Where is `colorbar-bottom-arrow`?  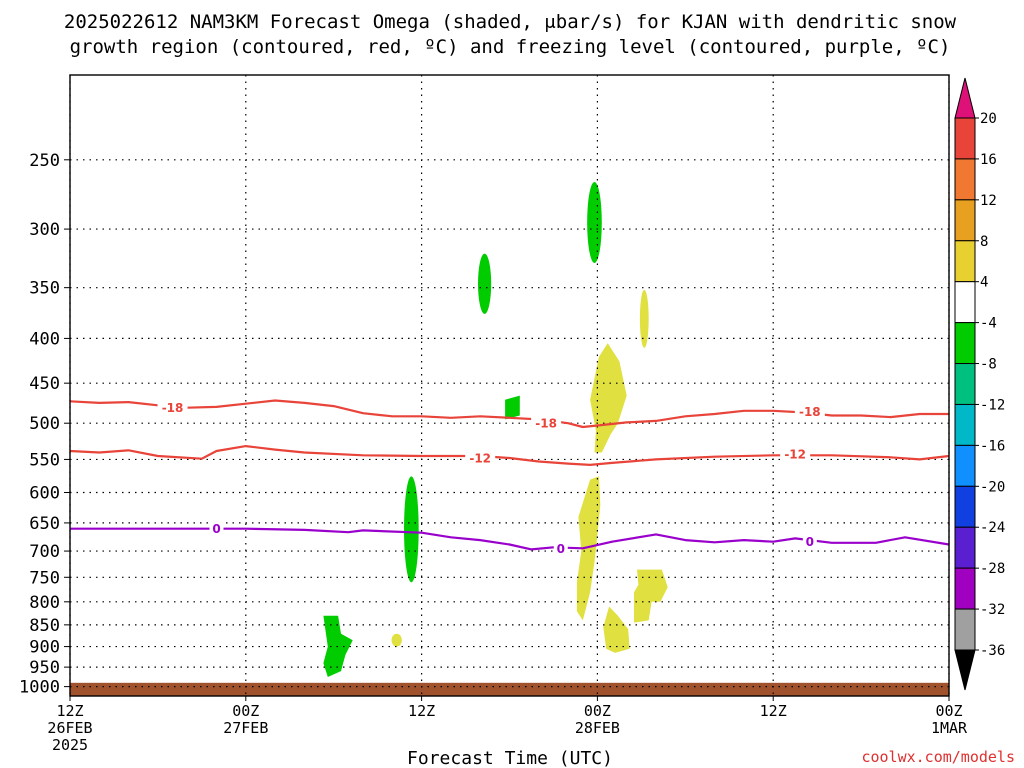
colorbar-bottom-arrow is located at coordinates (965, 670).